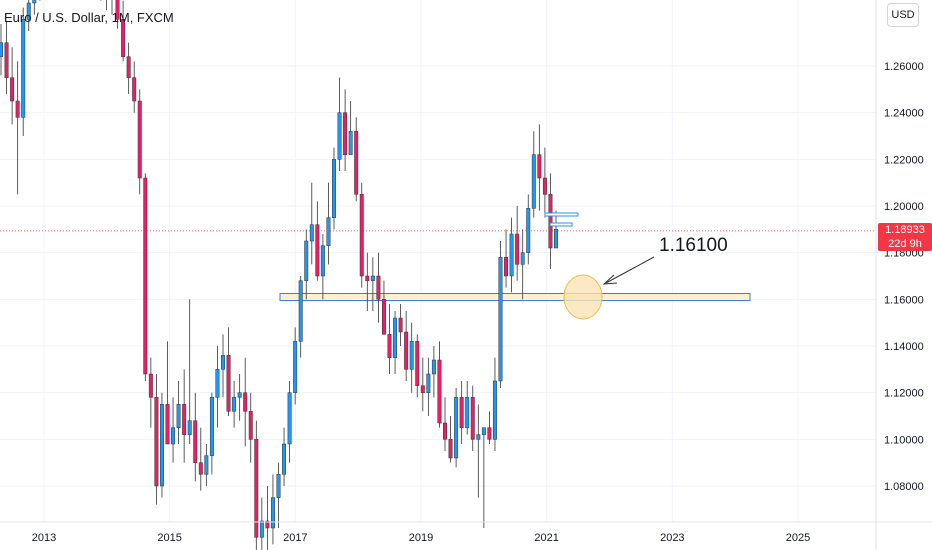 The image size is (932, 550). What do you see at coordinates (610, 279) in the screenshot?
I see `annotation-arrowhead` at bounding box center [610, 279].